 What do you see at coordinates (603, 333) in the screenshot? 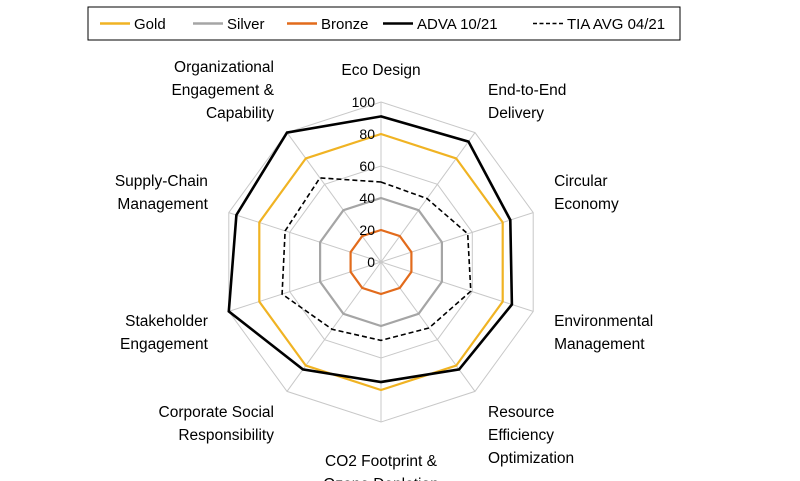
I see `axis-label: Environmental Management` at bounding box center [603, 333].